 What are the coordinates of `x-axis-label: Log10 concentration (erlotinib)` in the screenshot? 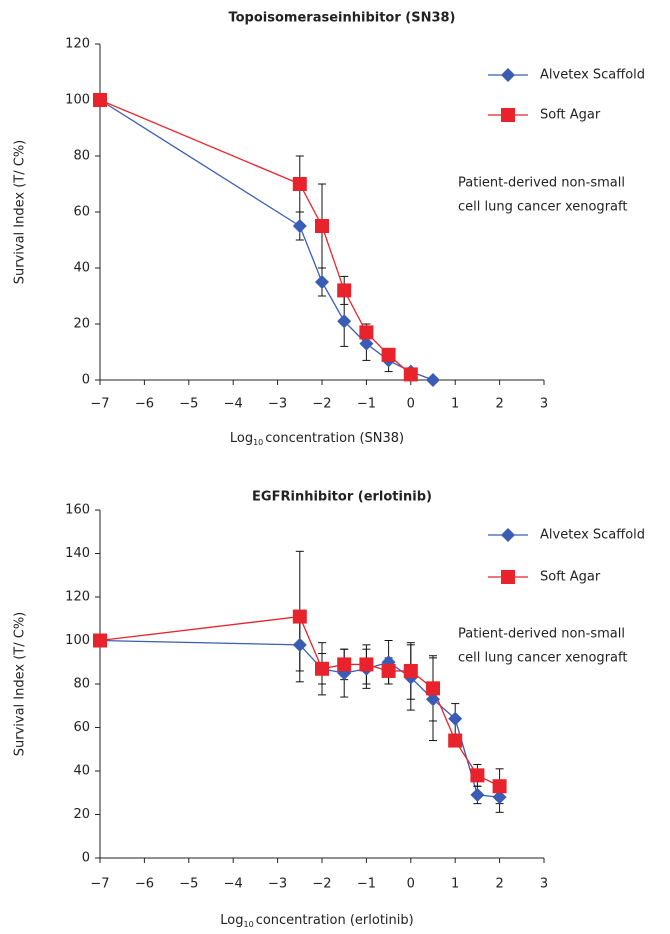 It's located at (316, 921).